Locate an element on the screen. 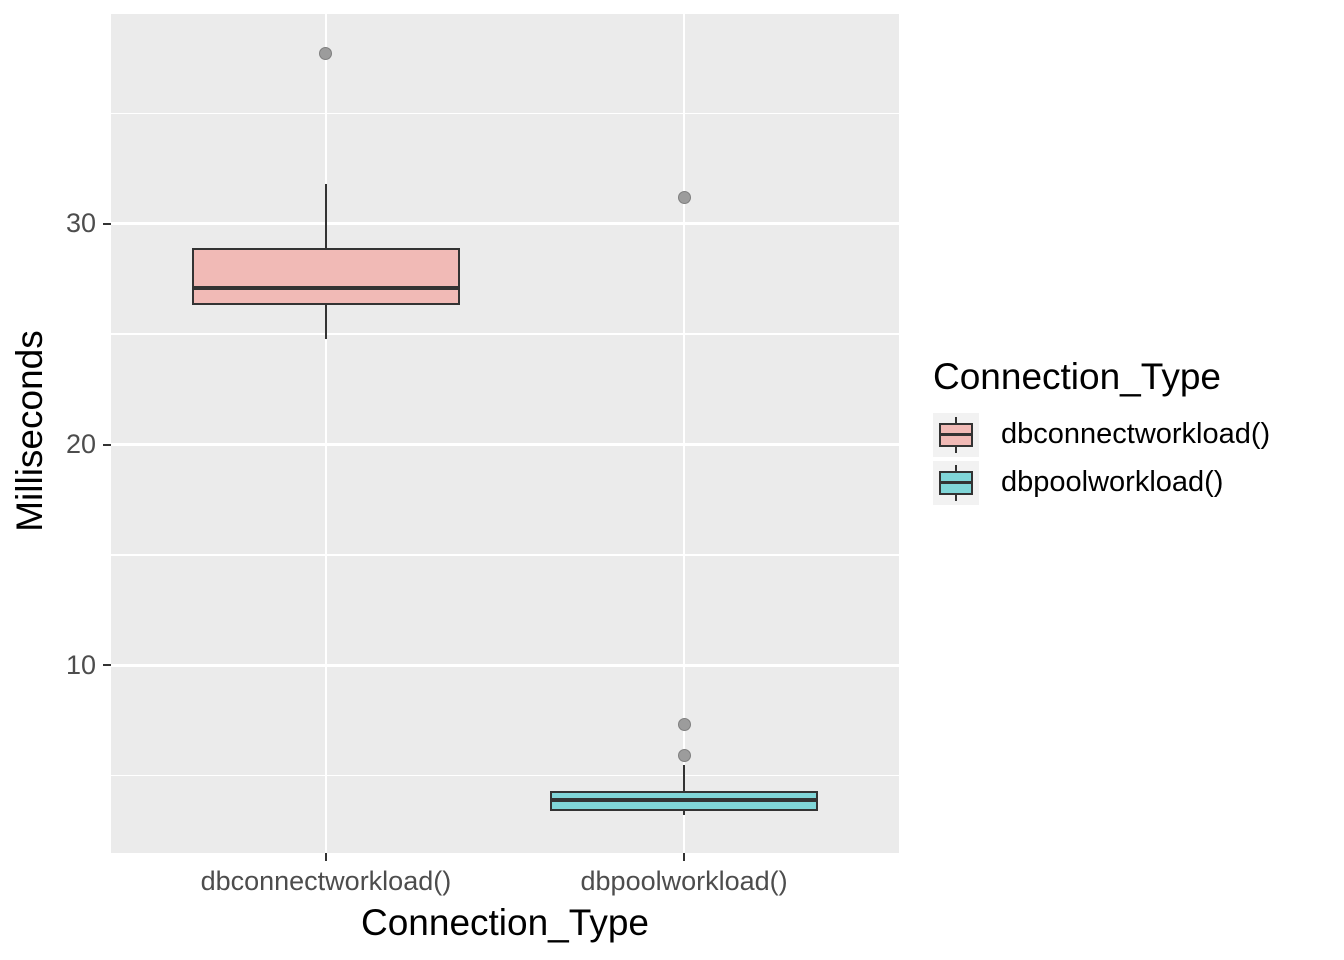  x-axis-title: Connection_Type is located at coordinates (505, 922).